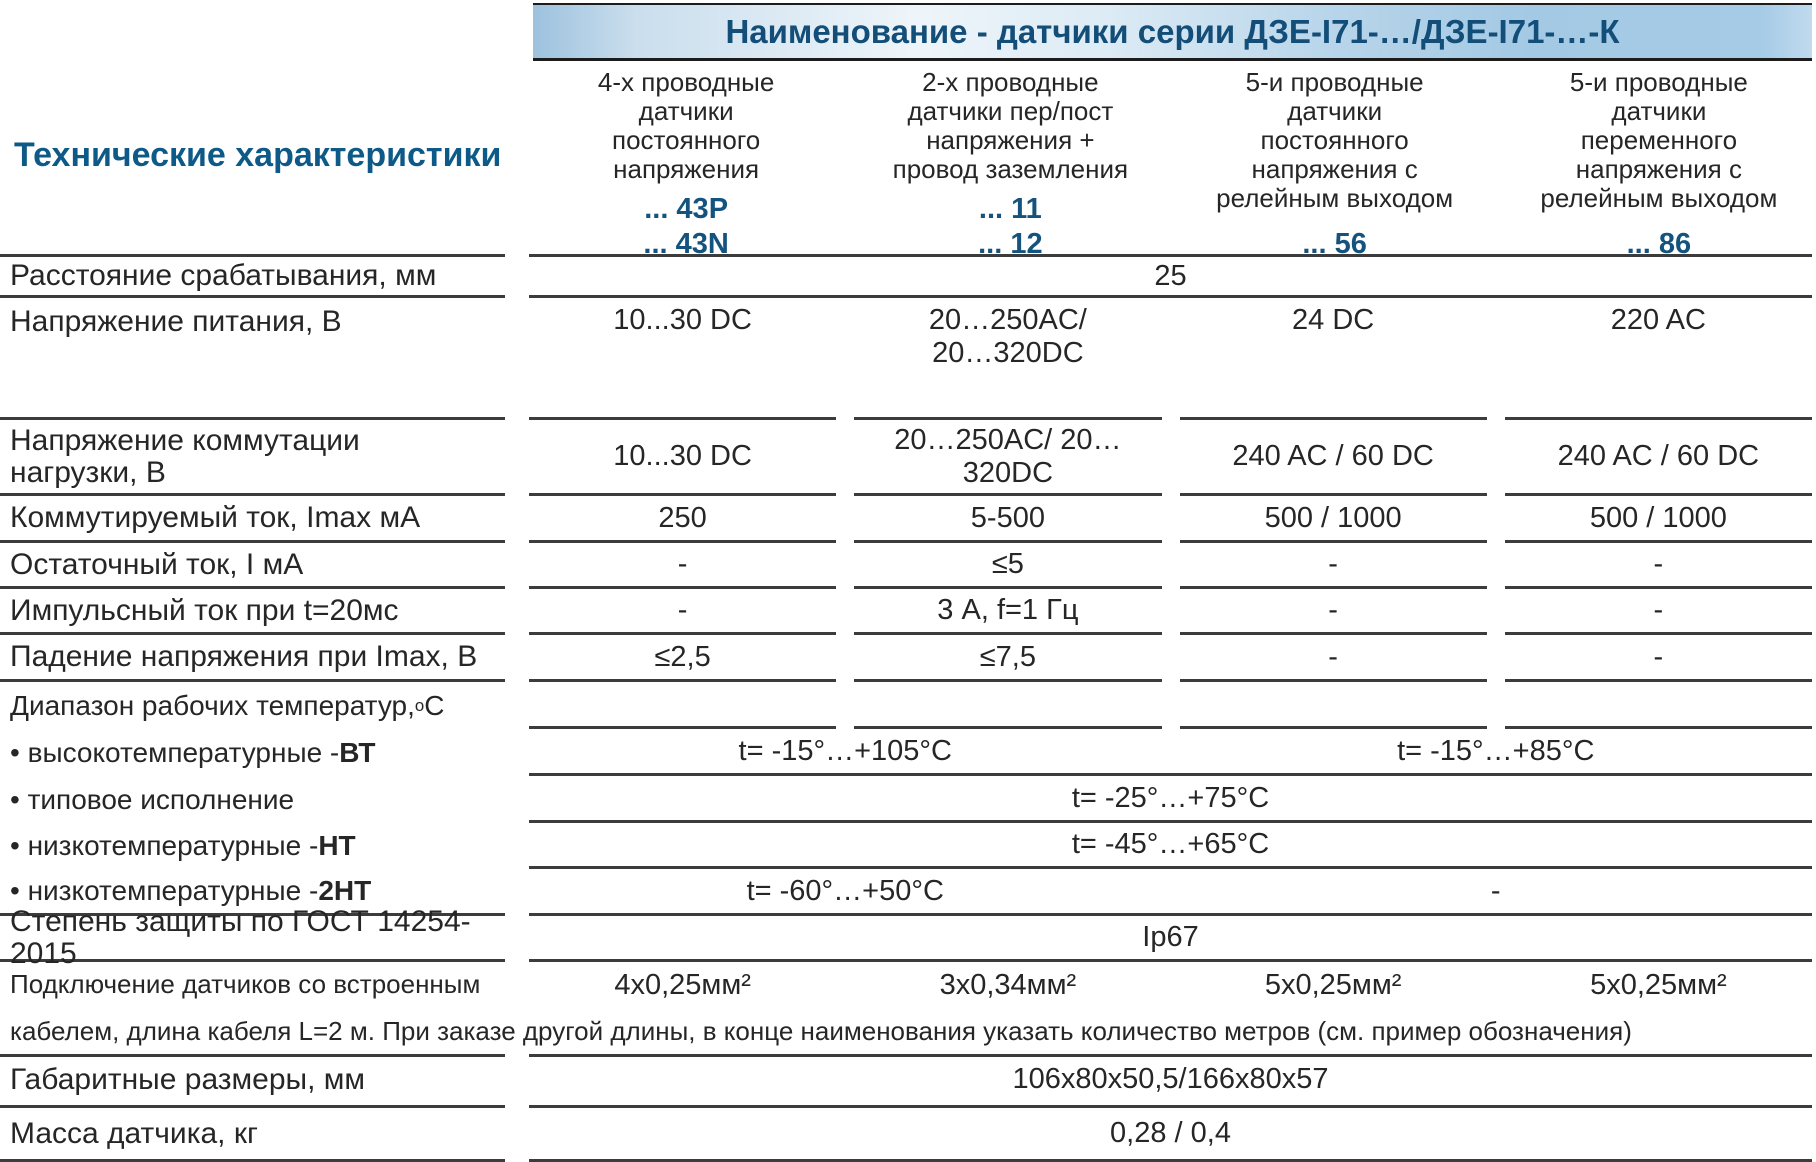  What do you see at coordinates (252, 658) in the screenshot?
I see `row-label: Падение напряжения при Imax, В` at bounding box center [252, 658].